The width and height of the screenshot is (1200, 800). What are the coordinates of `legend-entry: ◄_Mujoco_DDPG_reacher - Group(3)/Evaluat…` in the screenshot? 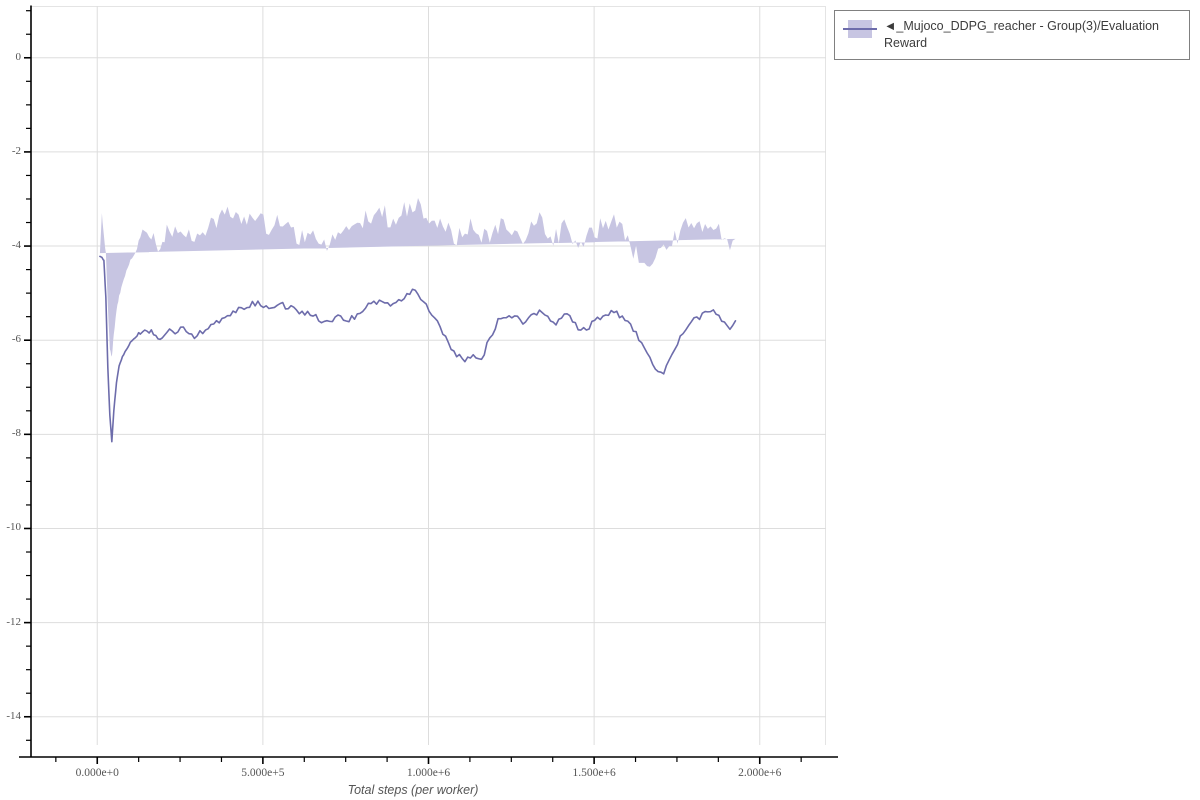 It's located at (1013, 35).